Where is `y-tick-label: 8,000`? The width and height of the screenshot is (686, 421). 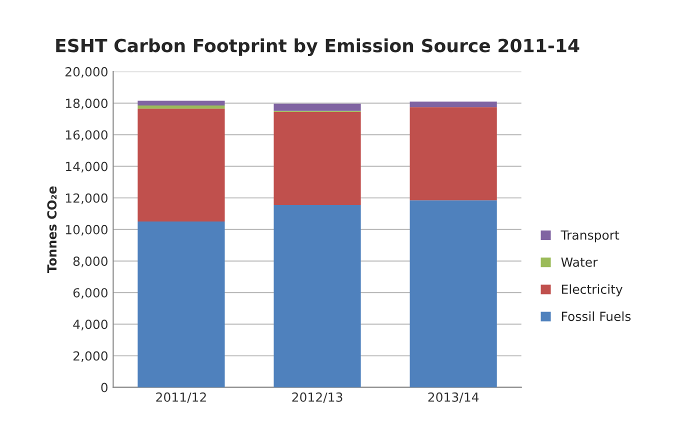 y-tick-label: 8,000 is located at coordinates (90, 262).